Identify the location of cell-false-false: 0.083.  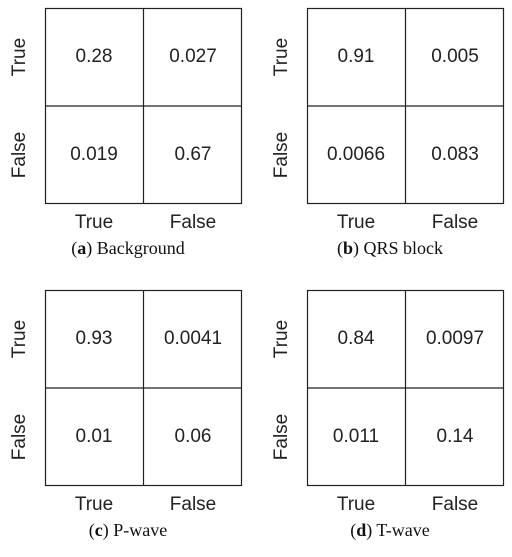
(455, 154).